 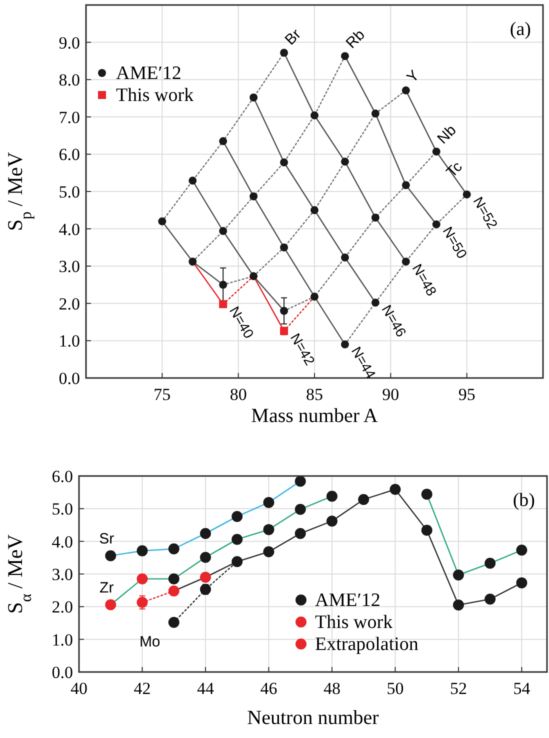 What do you see at coordinates (447, 135) in the screenshot?
I see `annotation: Nb` at bounding box center [447, 135].